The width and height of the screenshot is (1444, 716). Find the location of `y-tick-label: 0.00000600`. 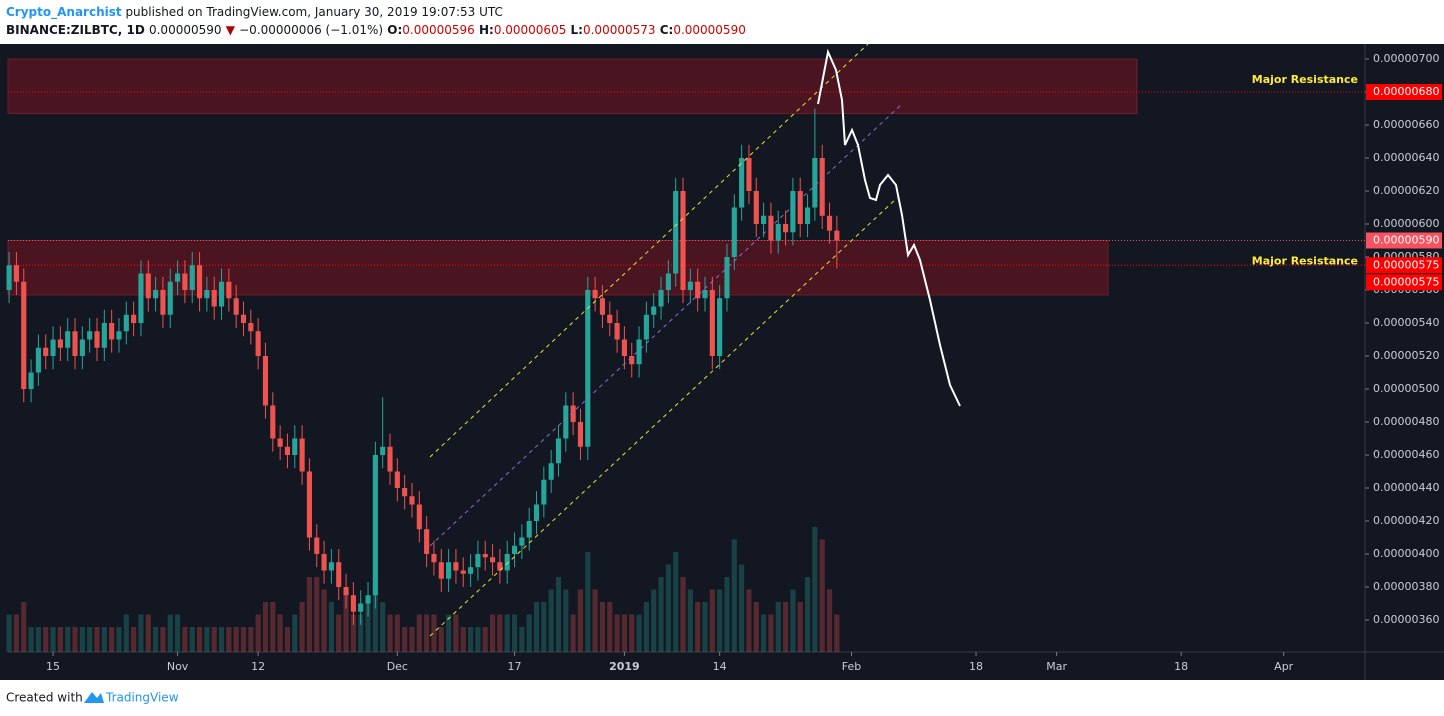

y-tick-label: 0.00000600 is located at coordinates (1406, 223).